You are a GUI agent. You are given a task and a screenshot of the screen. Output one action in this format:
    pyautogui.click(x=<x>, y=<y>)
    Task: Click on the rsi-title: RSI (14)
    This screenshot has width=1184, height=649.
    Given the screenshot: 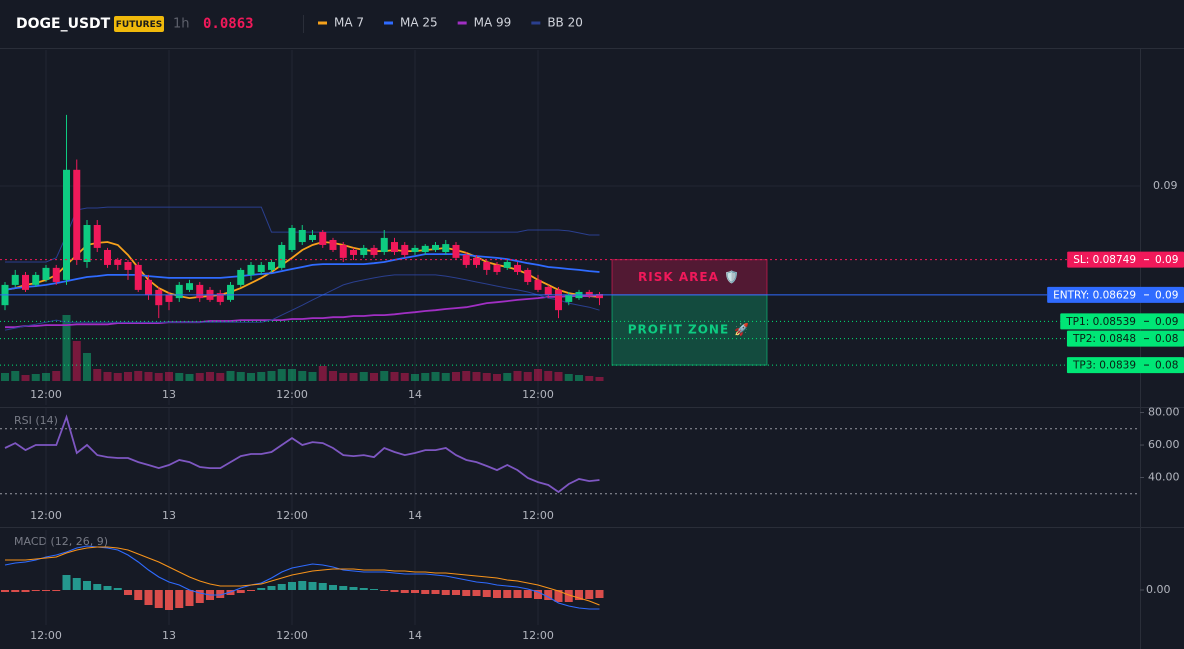 What is the action you would take?
    pyautogui.click(x=36, y=420)
    